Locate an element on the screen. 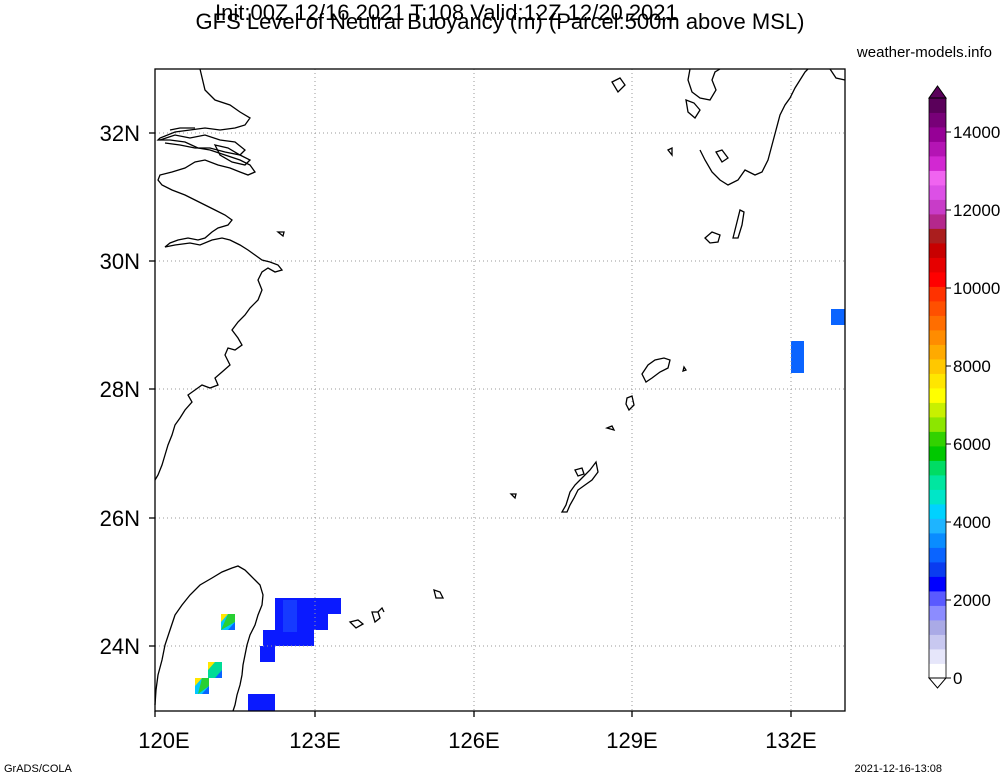 The width and height of the screenshot is (1000, 779). colorbar-label: 4000 is located at coordinates (972, 522).